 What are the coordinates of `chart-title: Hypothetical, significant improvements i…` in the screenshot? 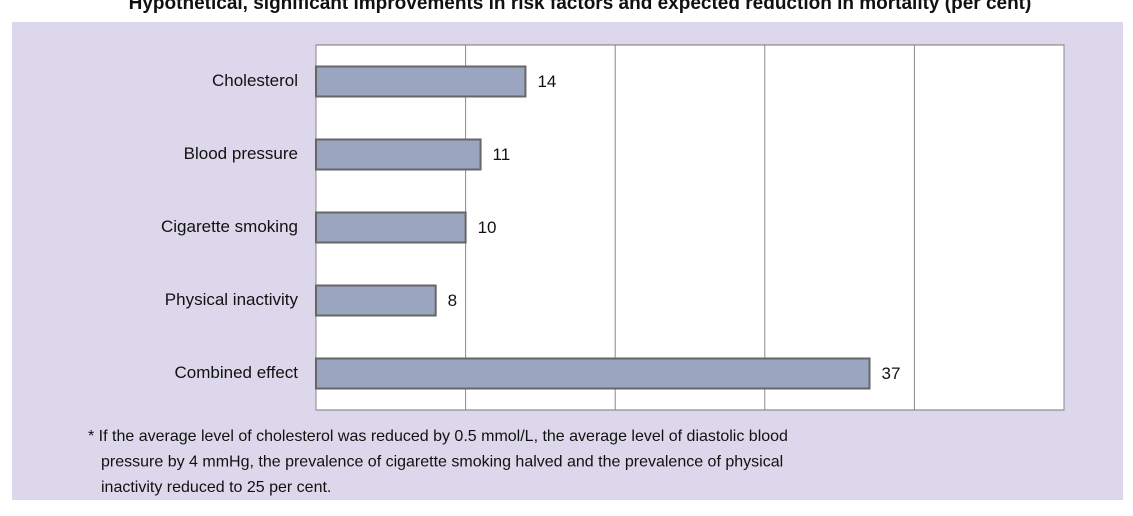 It's located at (580, 7).